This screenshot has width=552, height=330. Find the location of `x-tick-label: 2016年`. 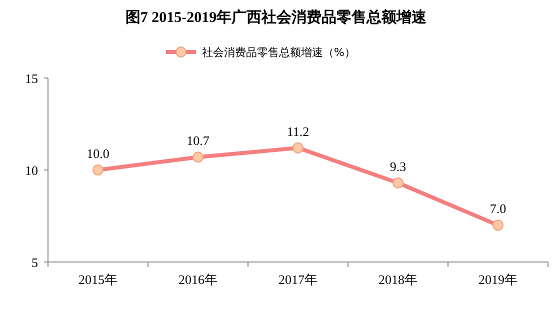

x-tick-label: 2016年 is located at coordinates (198, 279).